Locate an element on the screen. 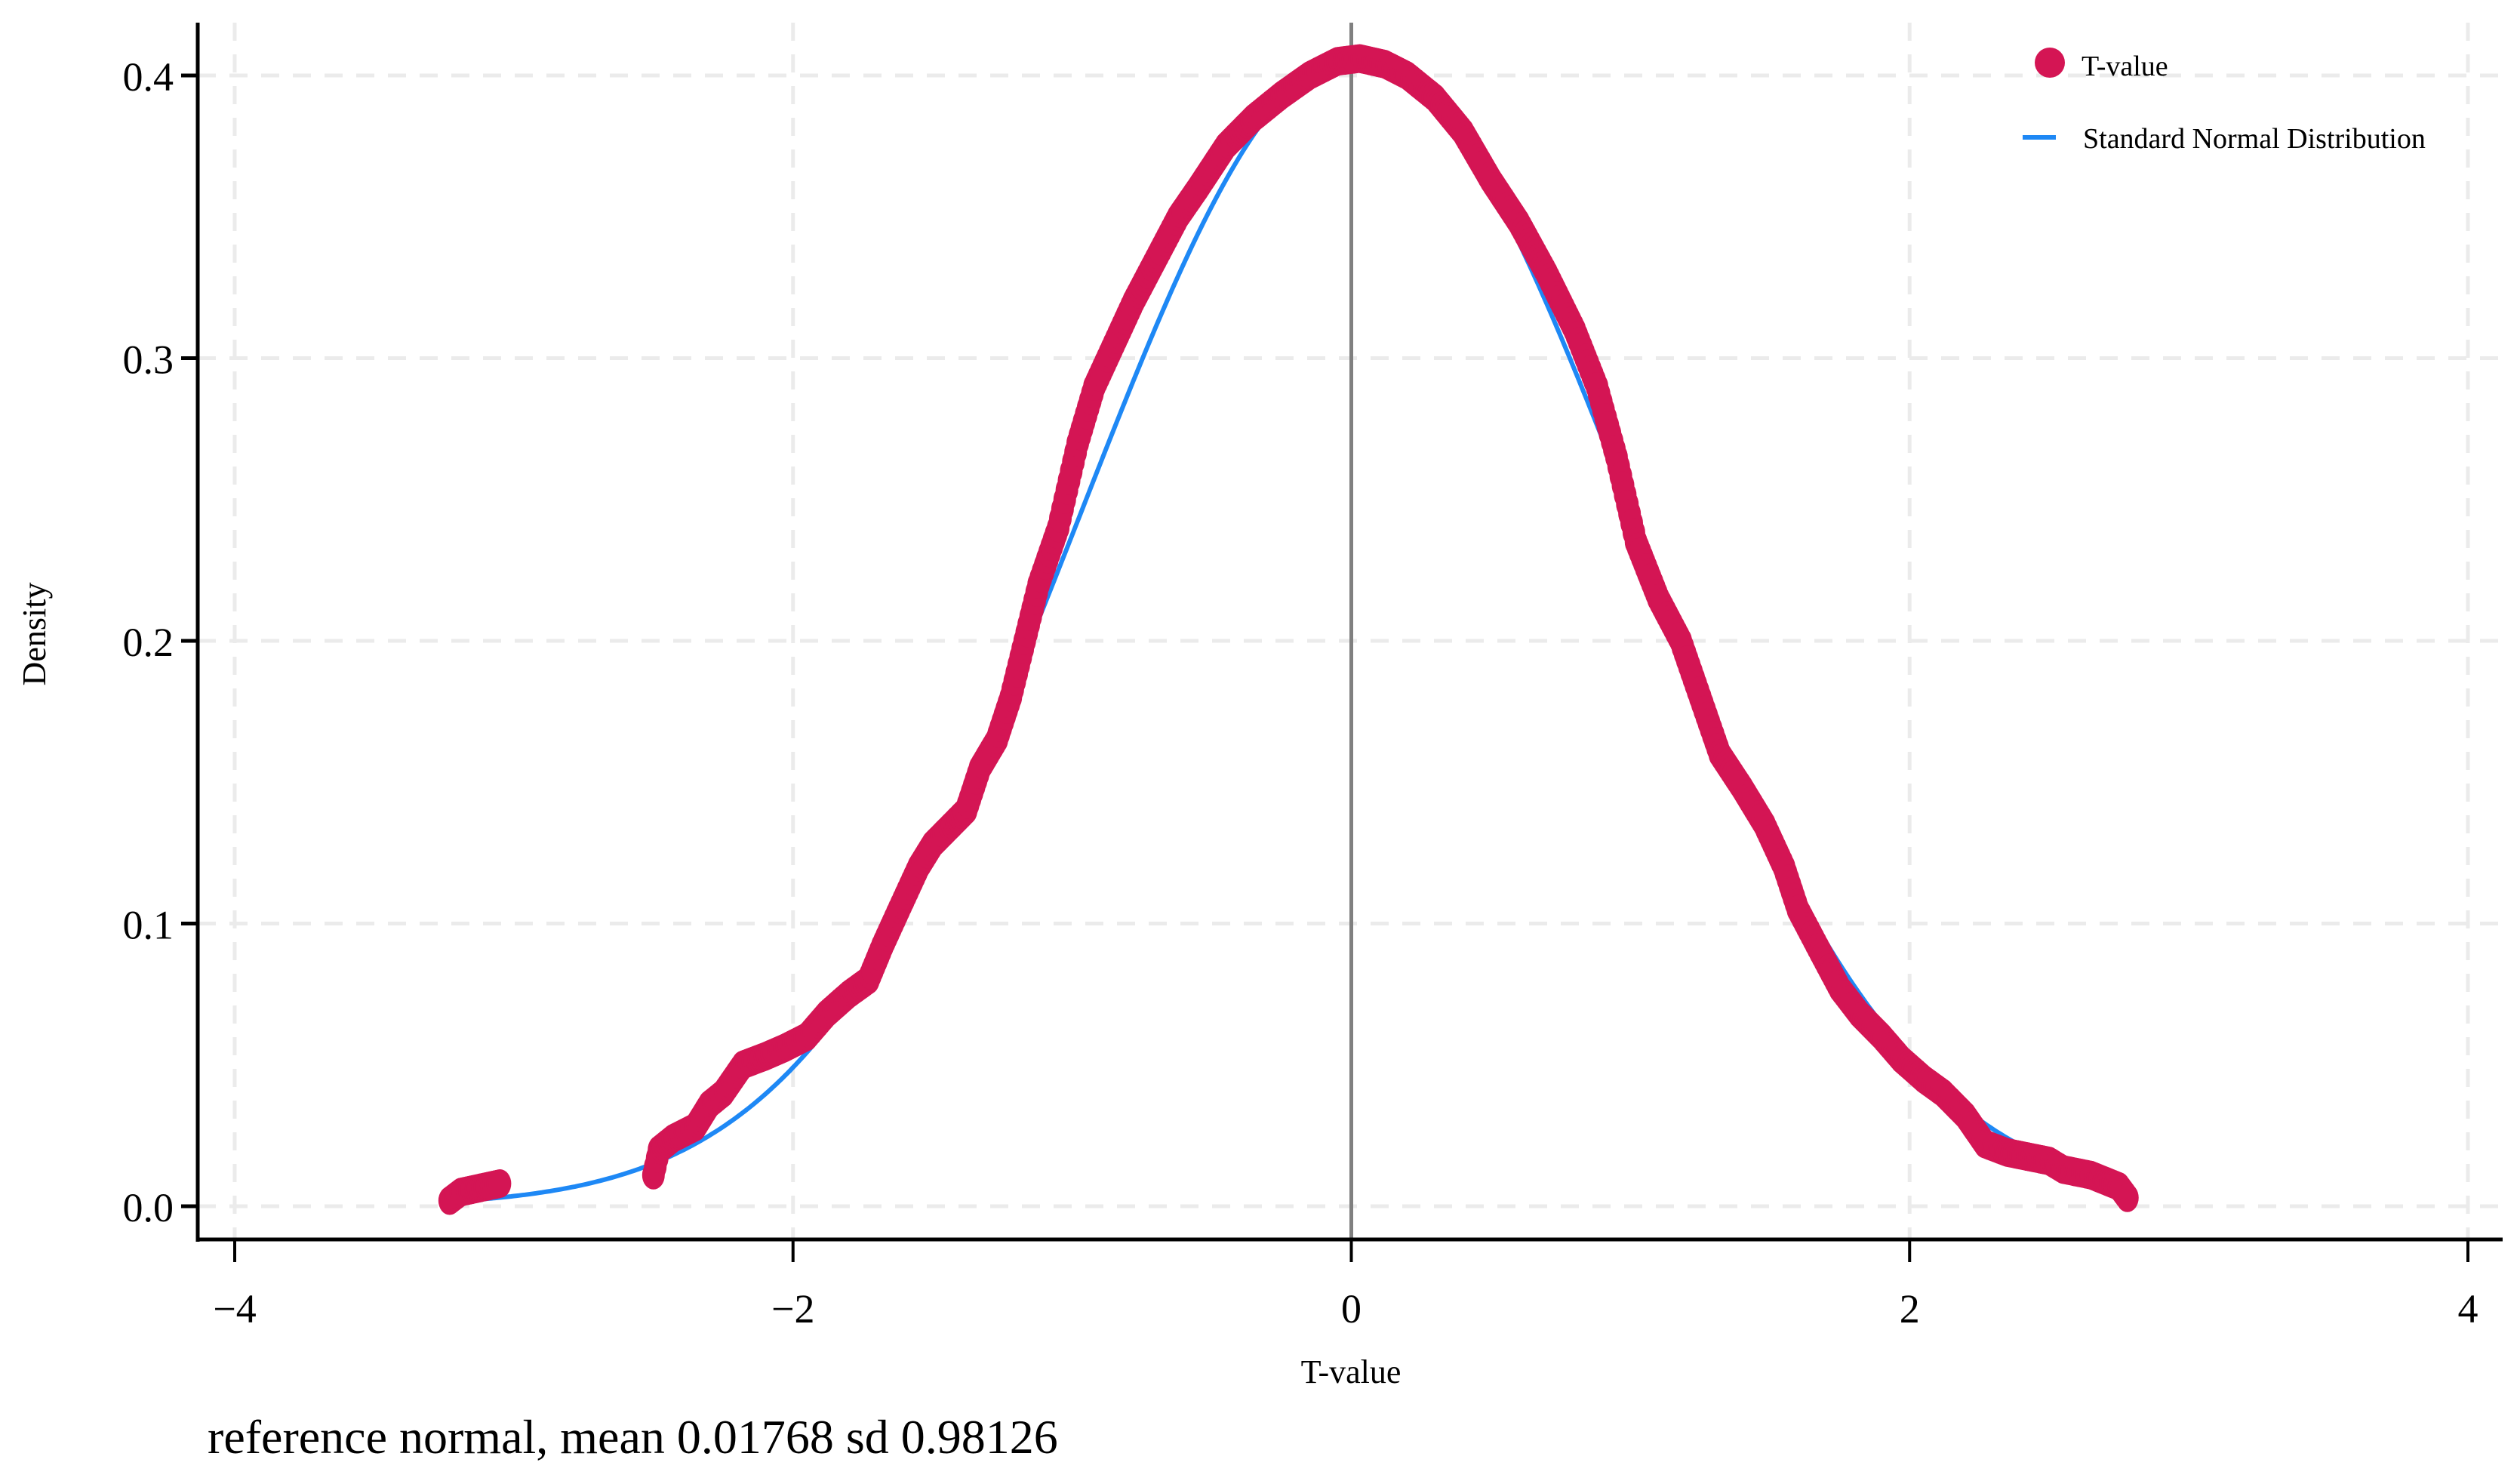  y-tick-label: 0.1 is located at coordinates (148, 926).